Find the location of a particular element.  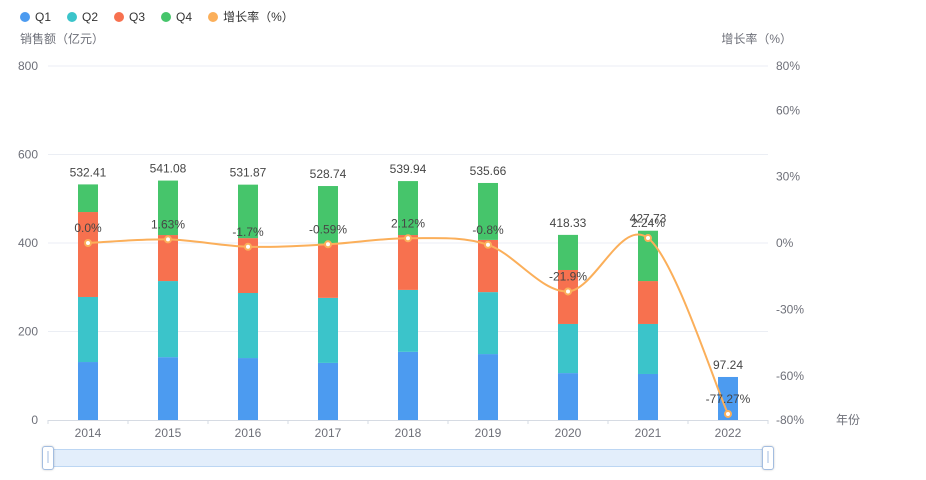

bar-segment-q3-2014 is located at coordinates (88, 254).